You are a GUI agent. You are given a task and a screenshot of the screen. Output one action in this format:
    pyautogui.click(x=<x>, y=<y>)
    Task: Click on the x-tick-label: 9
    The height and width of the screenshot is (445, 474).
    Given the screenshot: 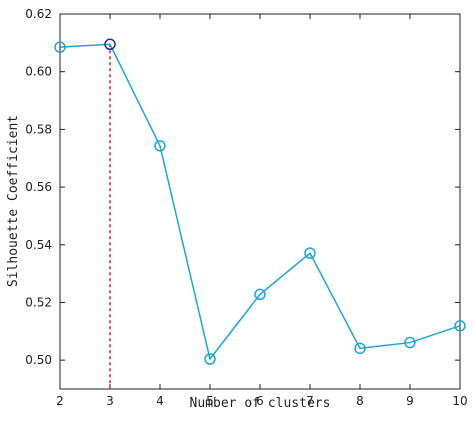 What is the action you would take?
    pyautogui.click(x=410, y=401)
    